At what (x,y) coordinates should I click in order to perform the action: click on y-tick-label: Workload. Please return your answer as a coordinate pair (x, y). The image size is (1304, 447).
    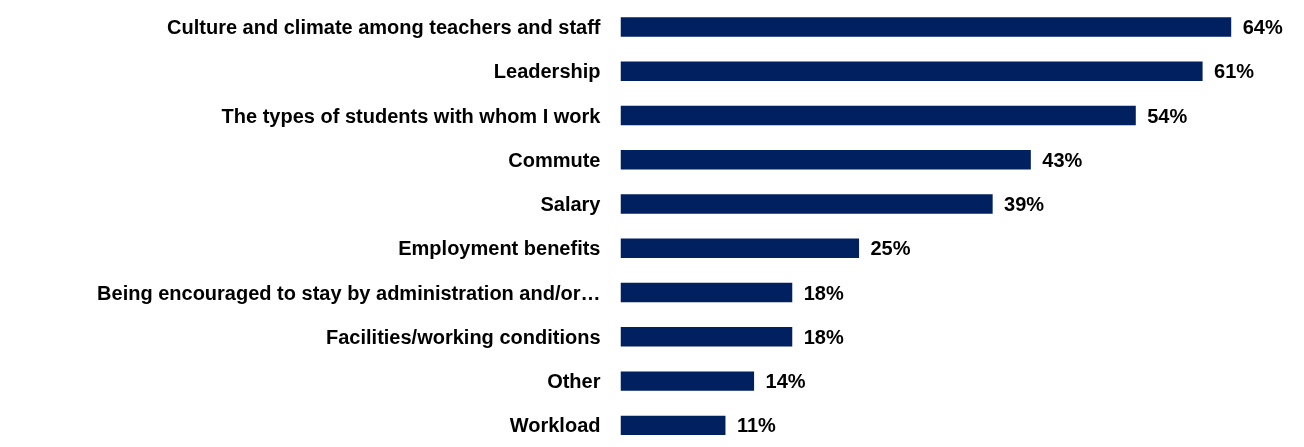
    Looking at the image, I should click on (555, 425).